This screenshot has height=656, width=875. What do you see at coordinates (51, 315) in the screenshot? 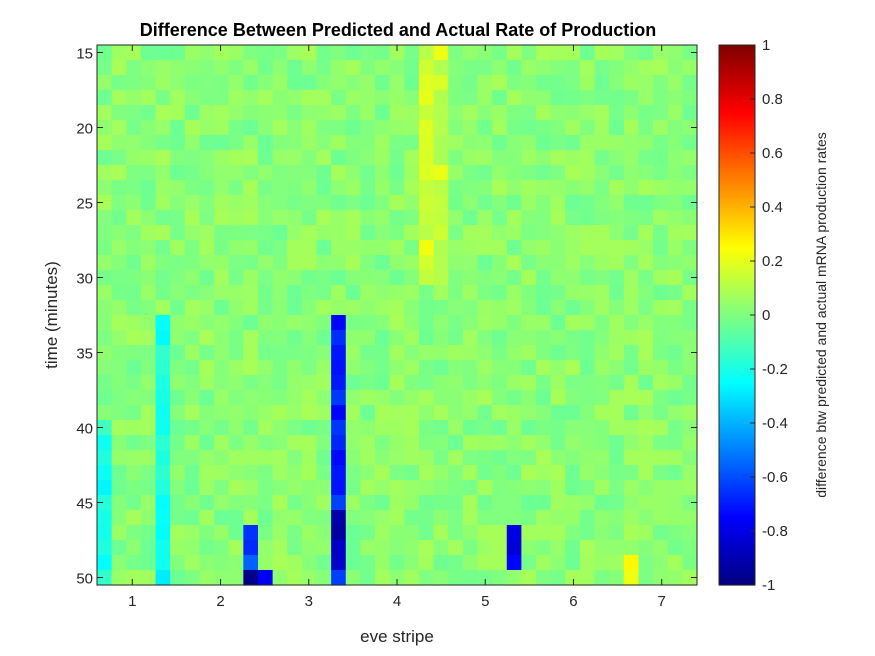
I see `y-axis-label: time (minutes)` at bounding box center [51, 315].